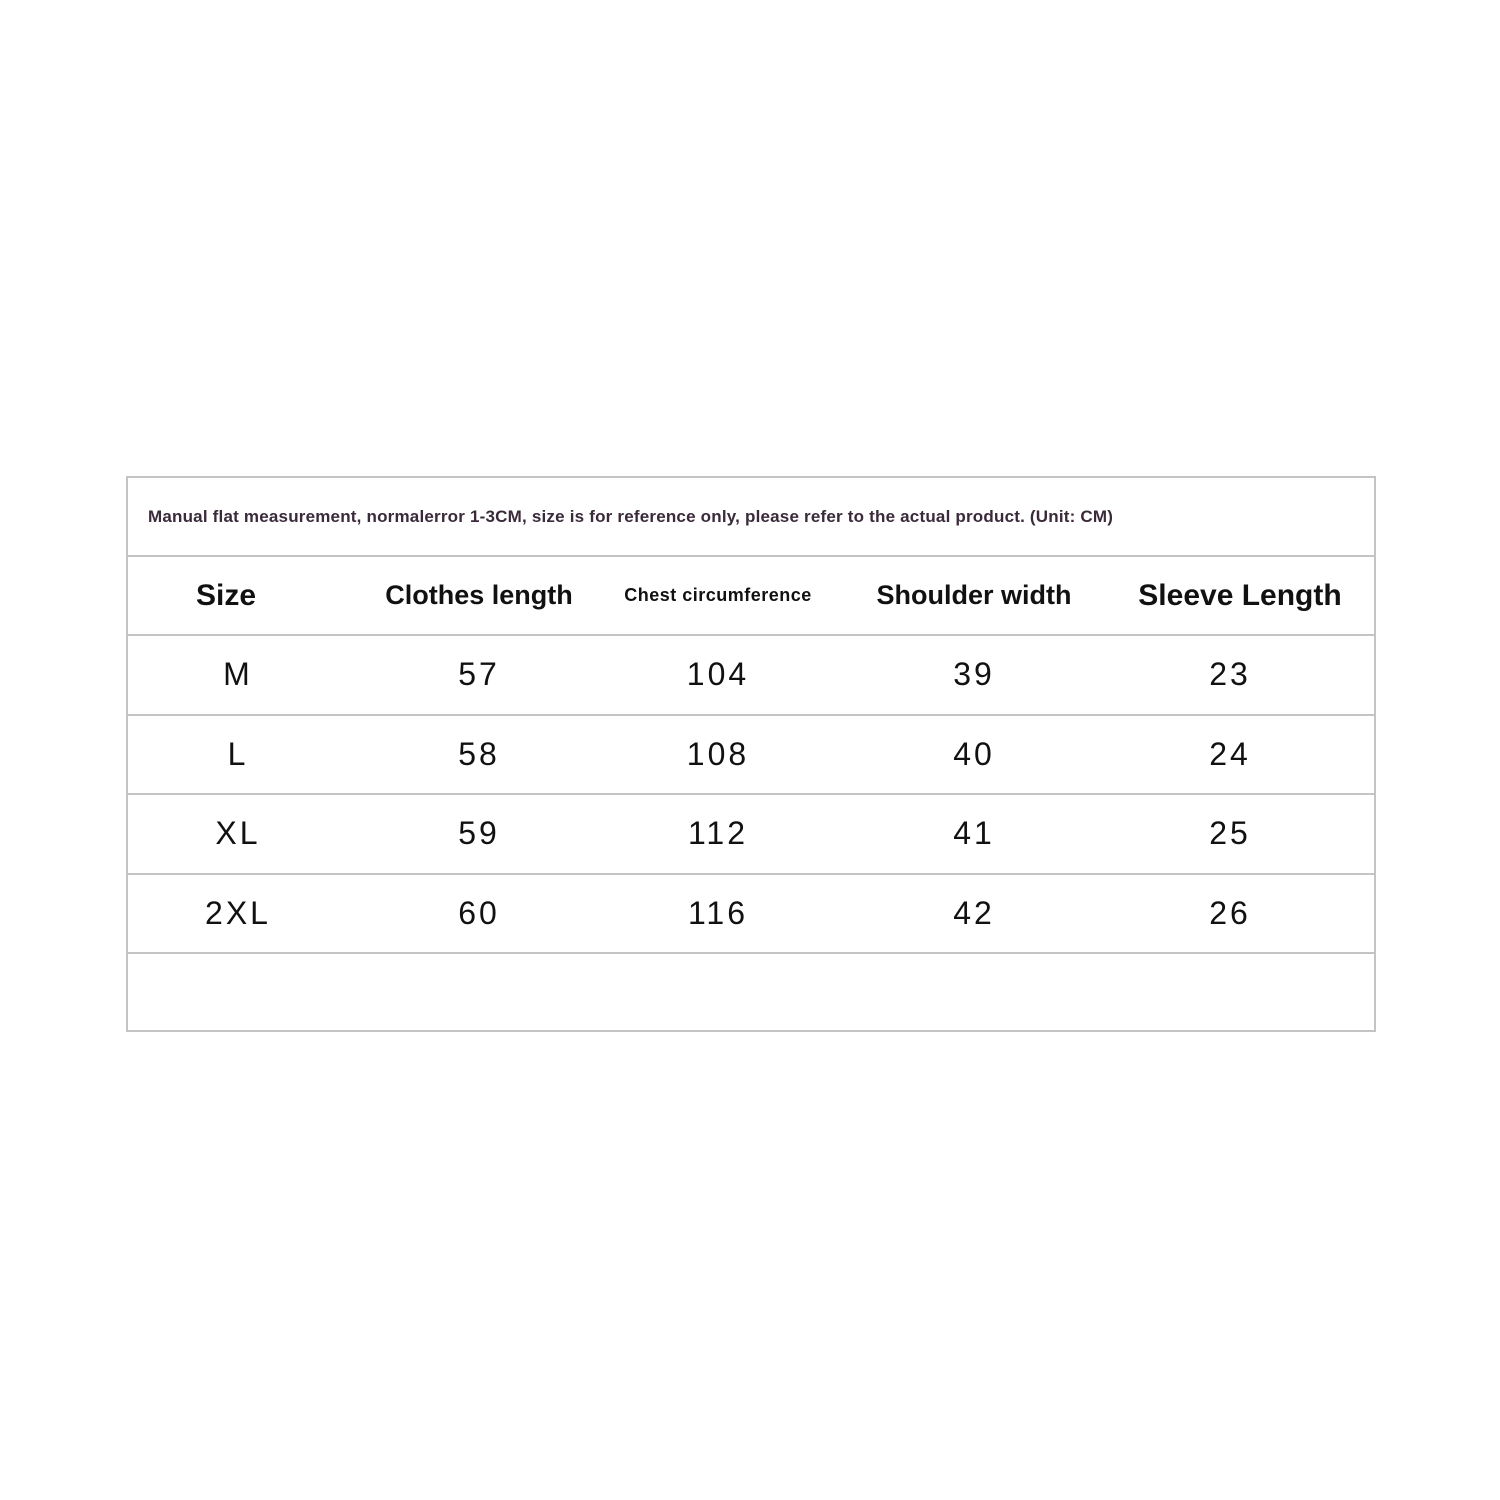  What do you see at coordinates (751, 914) in the screenshot?
I see `table-row: 2XL 60 116 42 26` at bounding box center [751, 914].